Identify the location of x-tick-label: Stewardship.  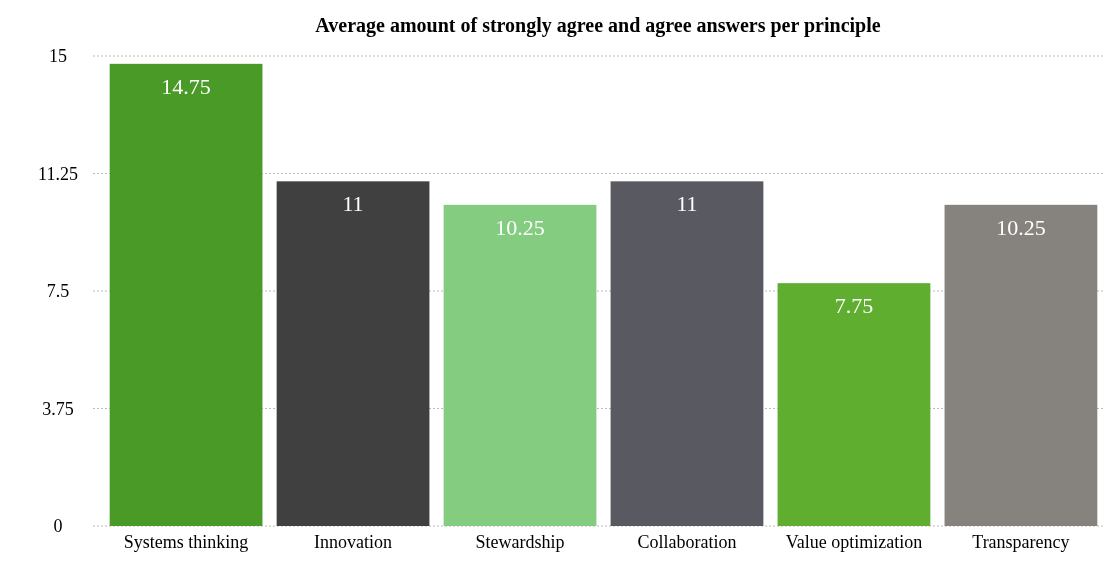
(520, 542).